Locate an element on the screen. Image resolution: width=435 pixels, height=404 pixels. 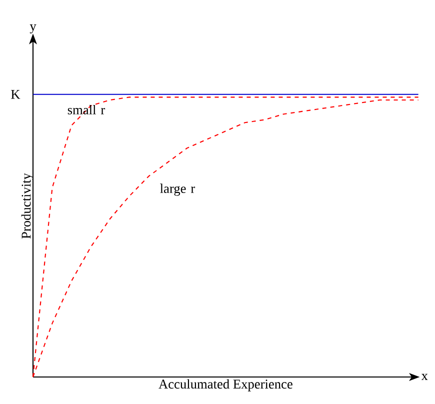
annotation: large r is located at coordinates (178, 190).